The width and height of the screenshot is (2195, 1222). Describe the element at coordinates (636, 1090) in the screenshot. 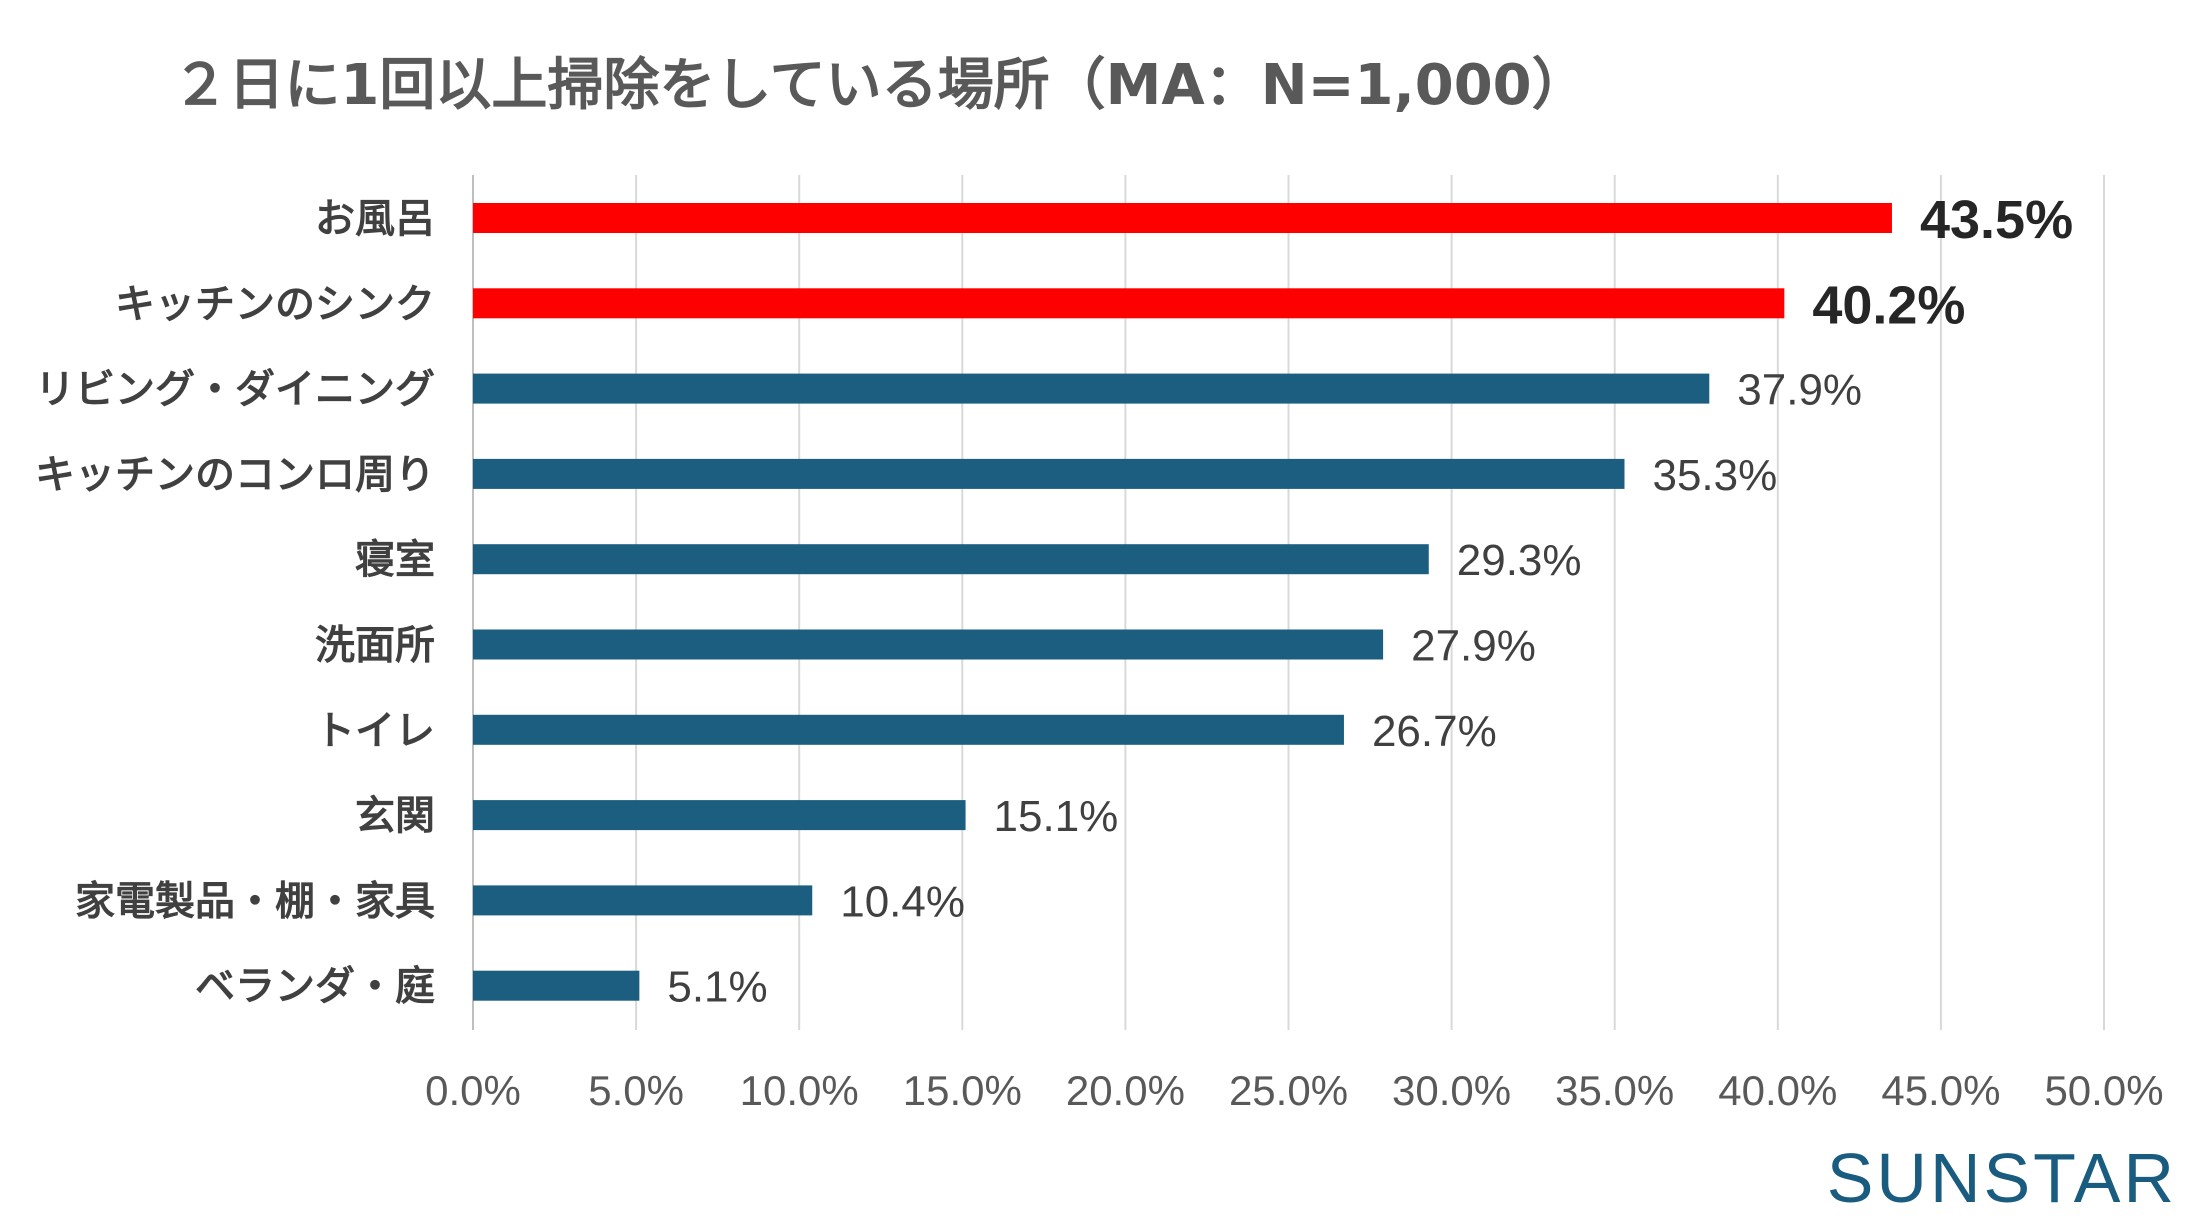

I see `x-tick-label: 5.0%` at that location.